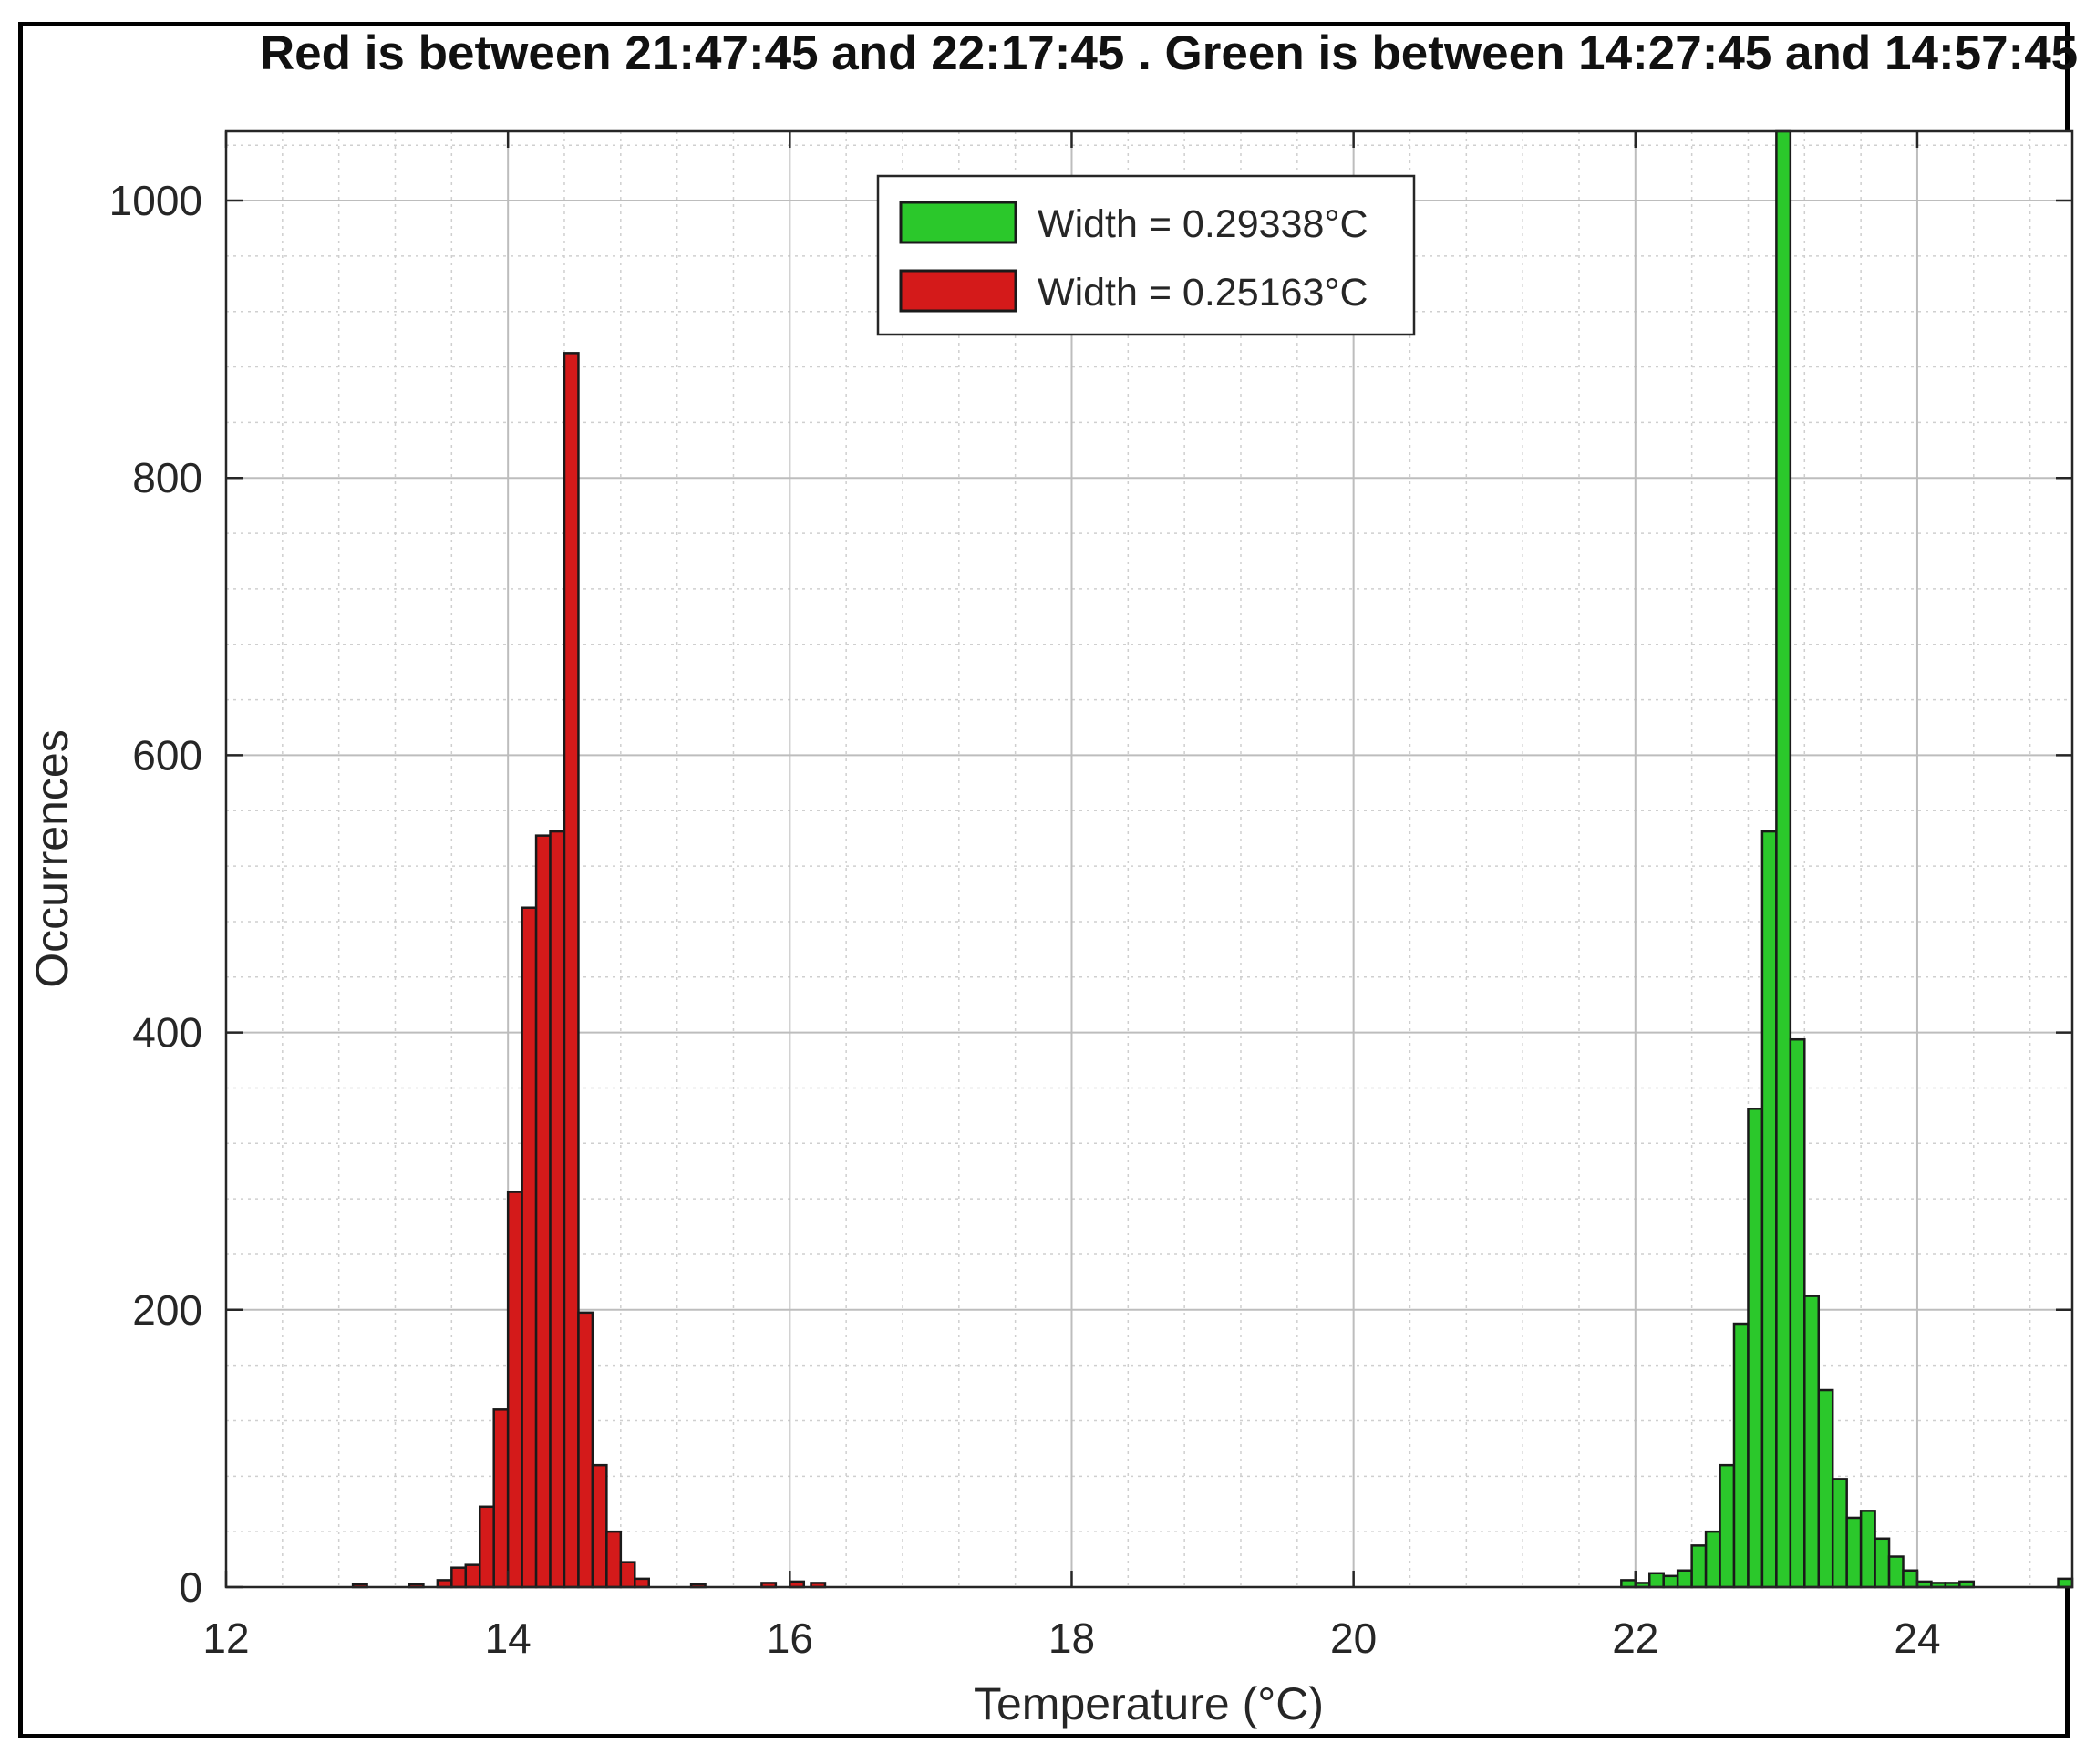 The image size is (2096, 1764). I want to click on y-tick-label: 800, so click(167, 477).